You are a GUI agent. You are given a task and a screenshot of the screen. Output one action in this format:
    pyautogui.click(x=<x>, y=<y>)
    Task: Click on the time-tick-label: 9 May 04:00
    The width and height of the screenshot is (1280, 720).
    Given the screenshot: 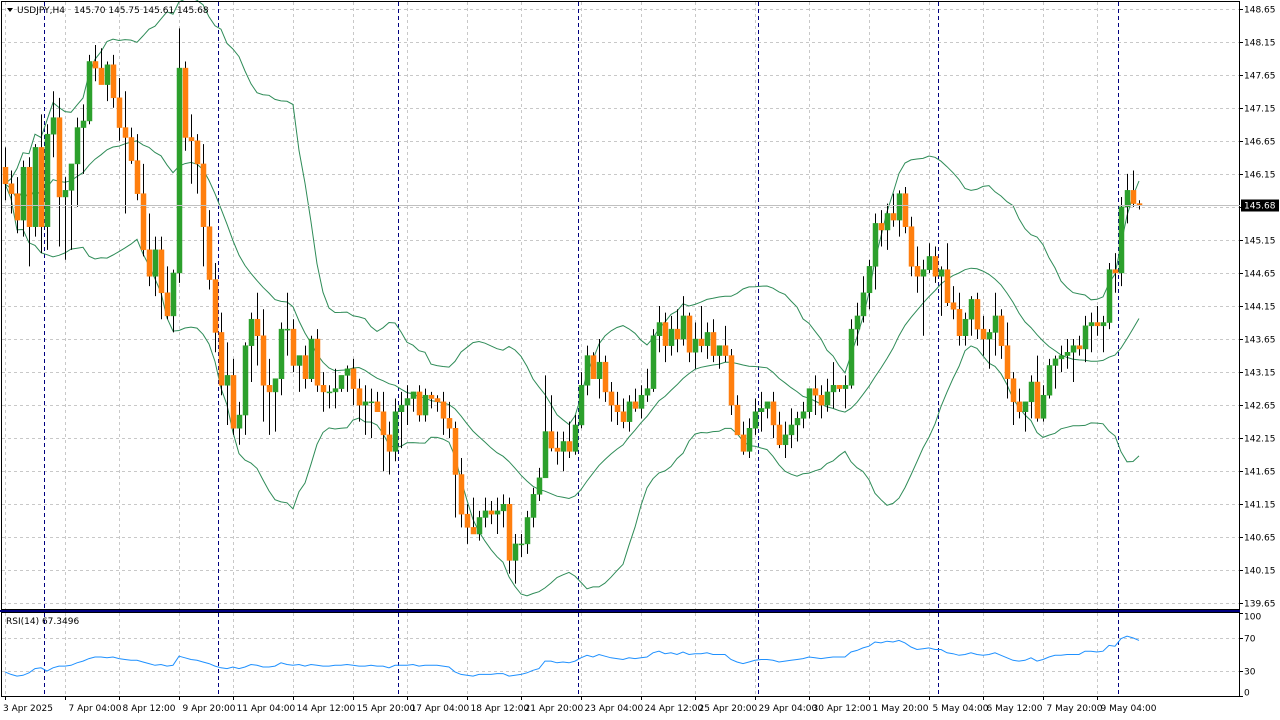 What is the action you would take?
    pyautogui.click(x=1129, y=709)
    